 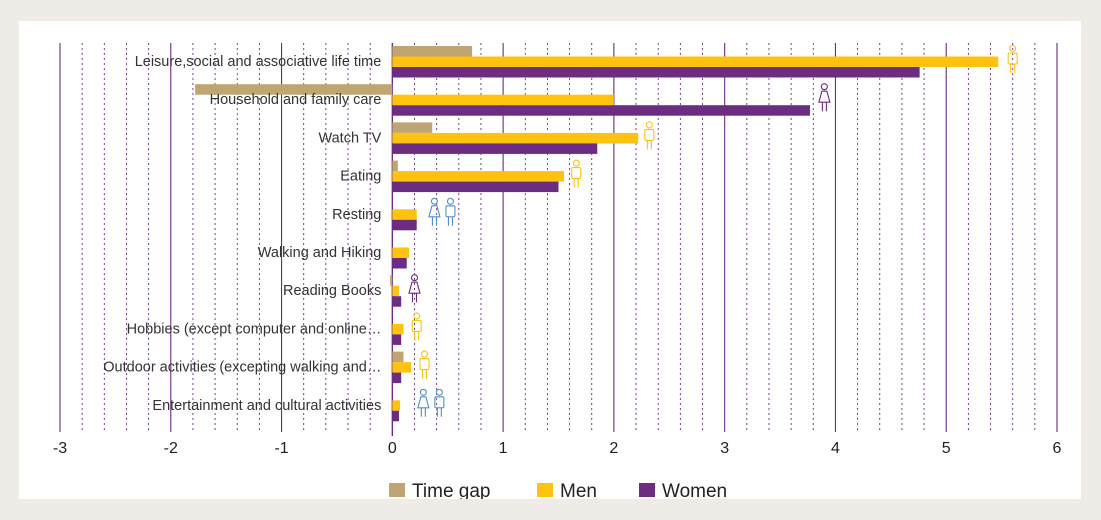 What do you see at coordinates (613, 448) in the screenshot?
I see `x-tick-label: 2` at bounding box center [613, 448].